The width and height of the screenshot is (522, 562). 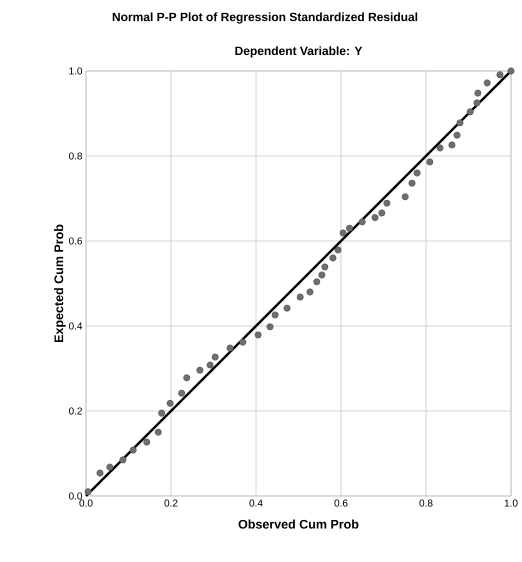 I want to click on x-tick-label: 1.0, so click(x=511, y=503).